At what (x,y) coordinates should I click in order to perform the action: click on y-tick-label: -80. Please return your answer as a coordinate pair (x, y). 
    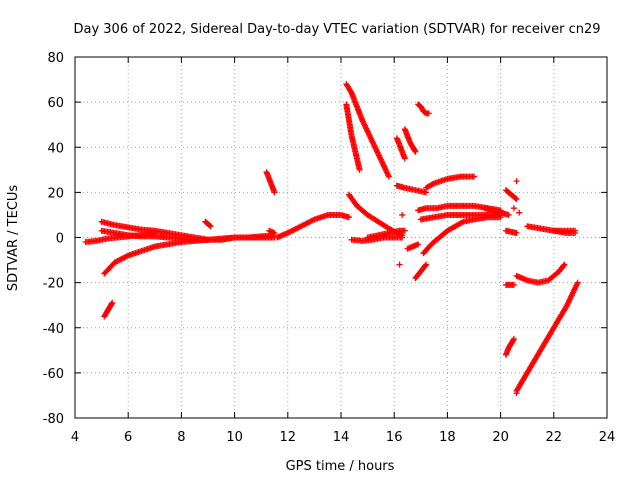
    Looking at the image, I should click on (53, 419).